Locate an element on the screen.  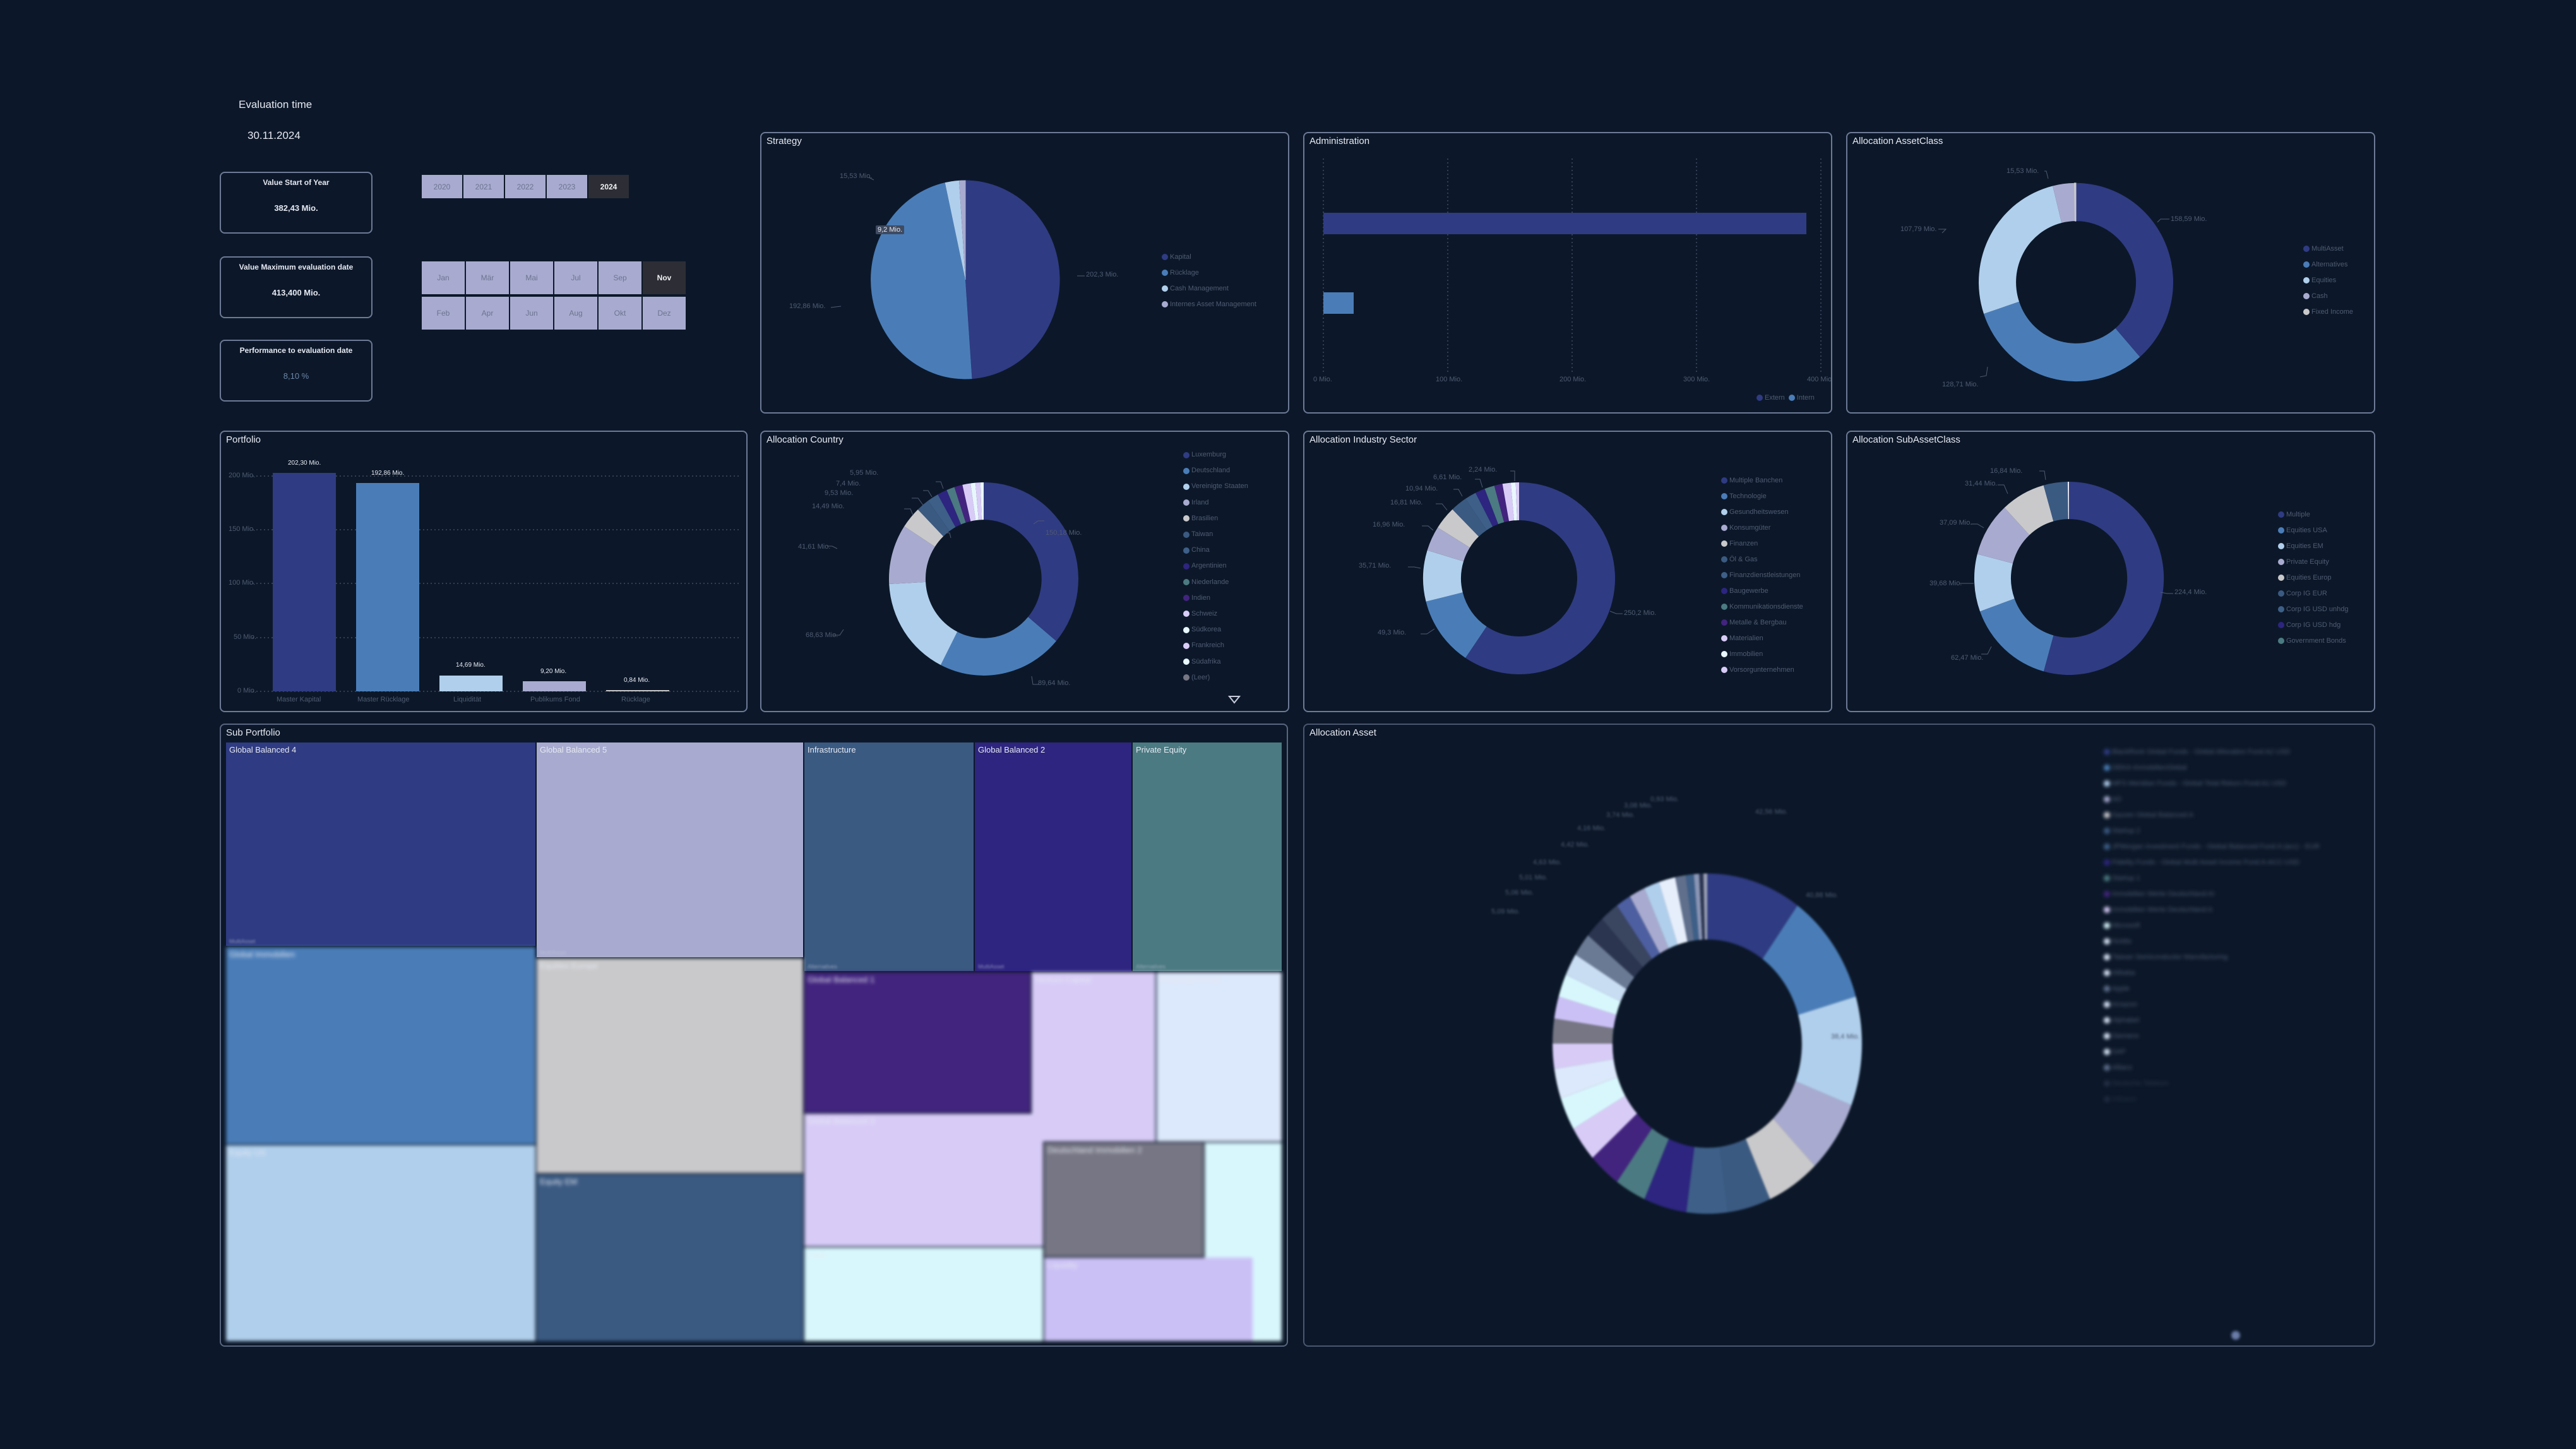
industry-donut-chart is located at coordinates (1568, 572).